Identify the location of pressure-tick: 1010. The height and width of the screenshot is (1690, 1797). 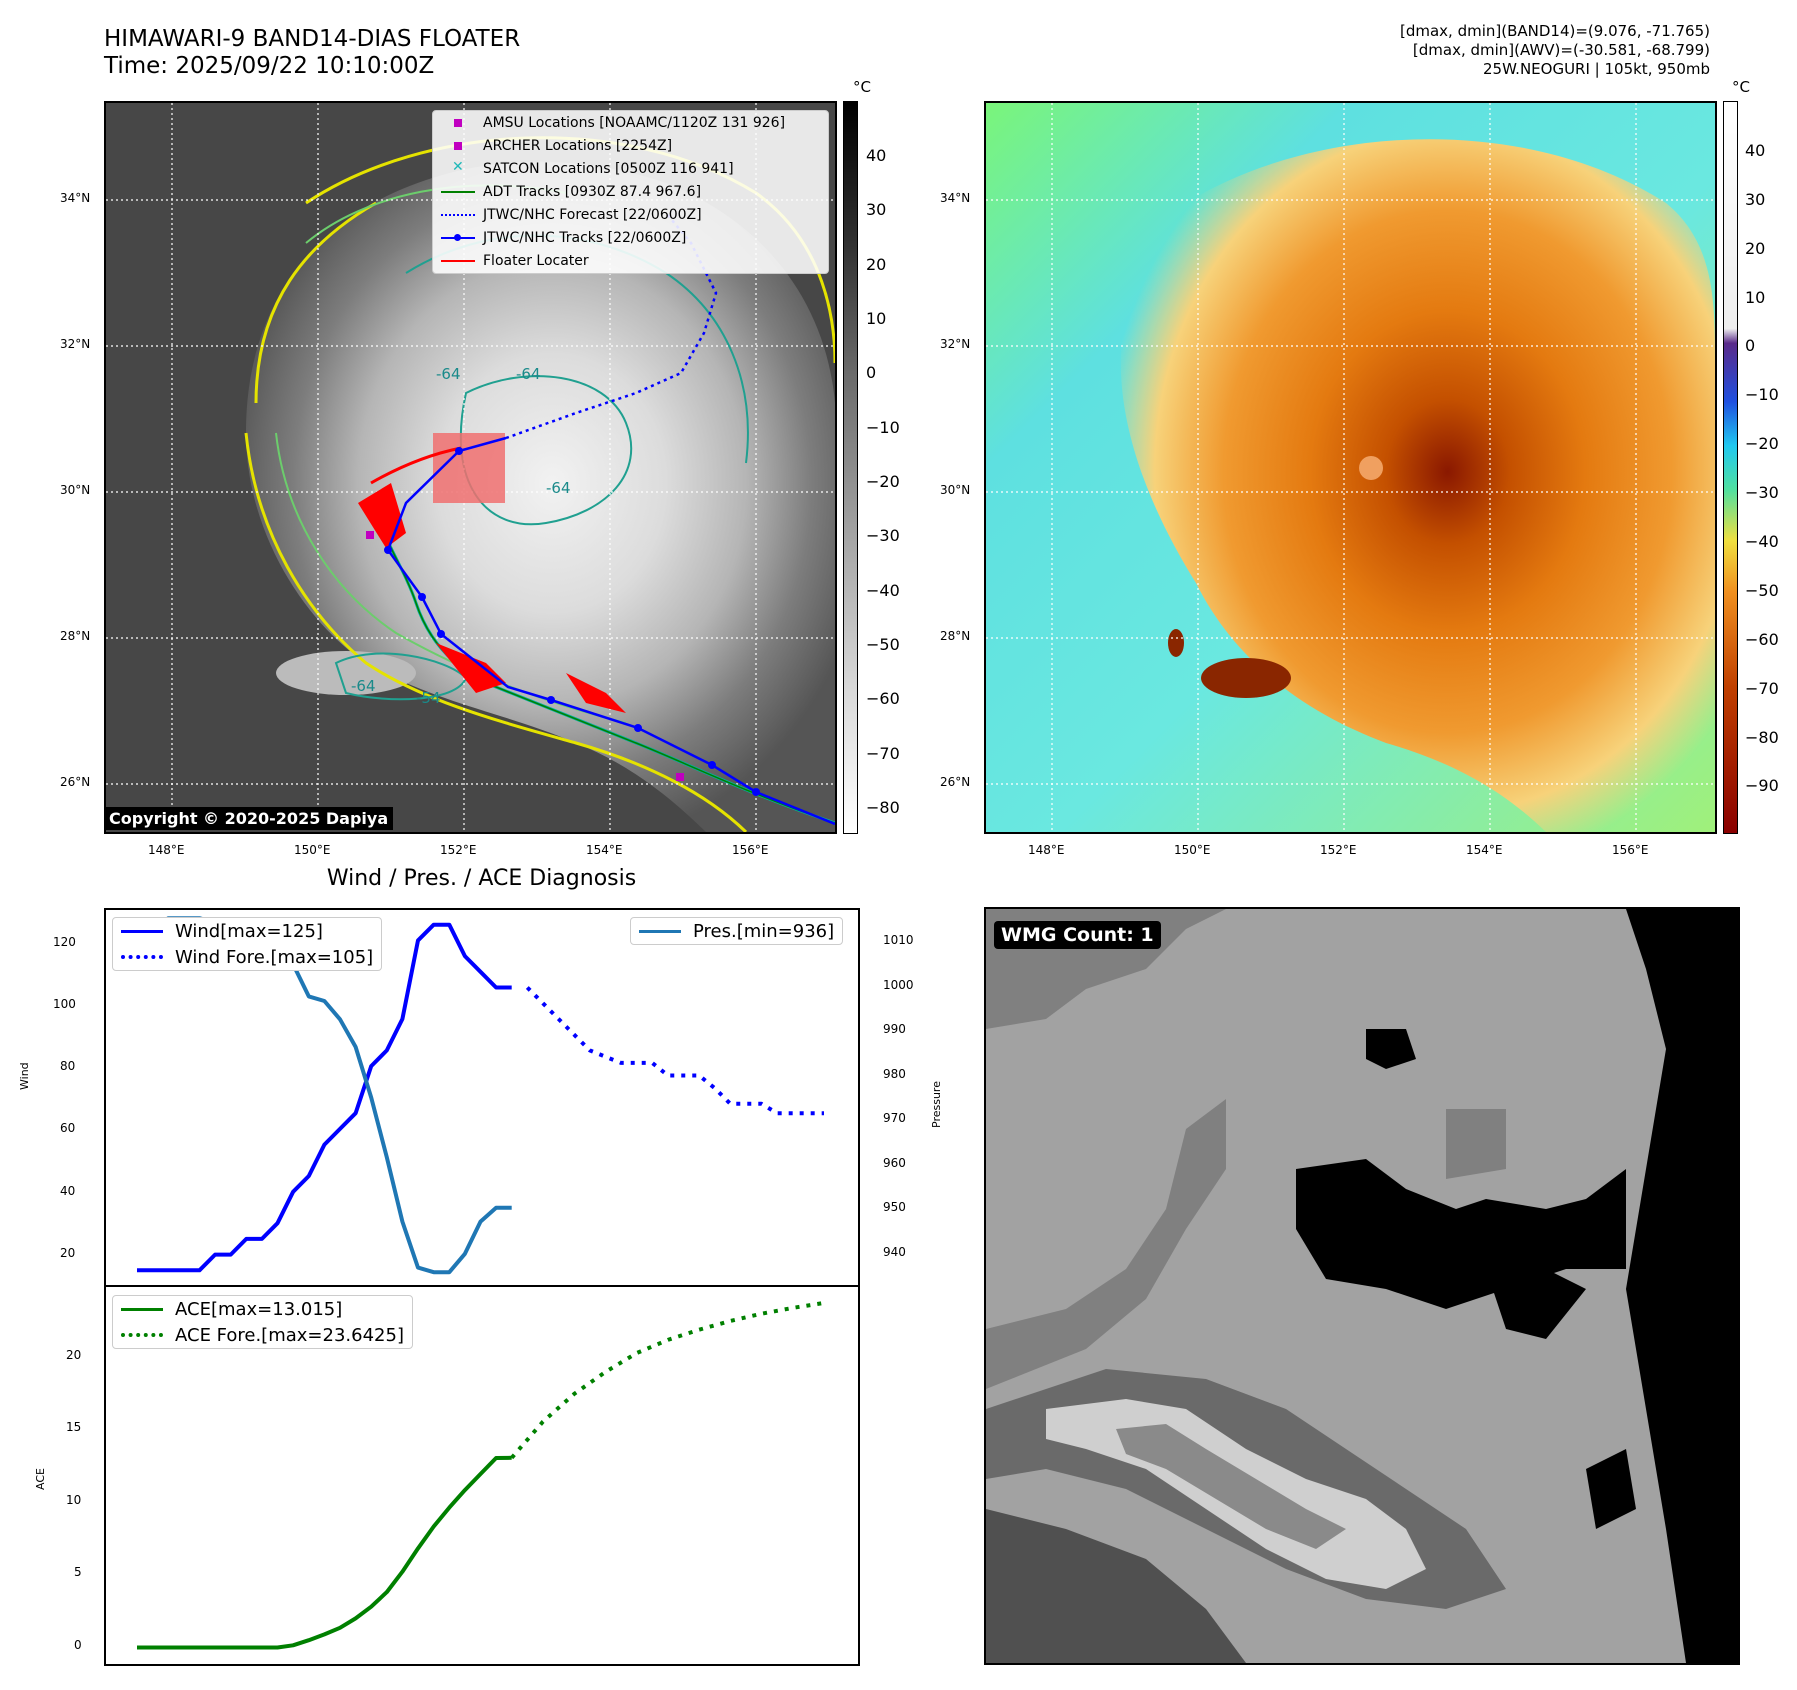
(898, 940).